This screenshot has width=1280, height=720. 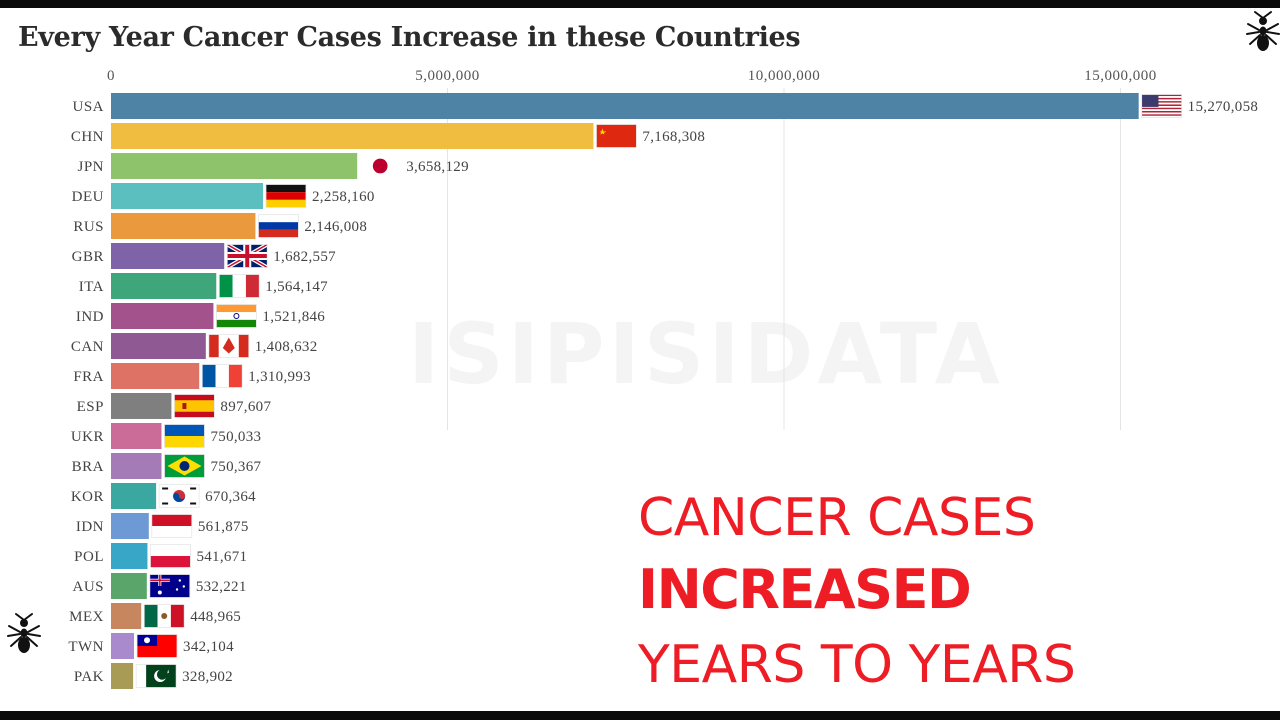 What do you see at coordinates (805, 589) in the screenshot?
I see `overlay-line-2: INCREASED` at bounding box center [805, 589].